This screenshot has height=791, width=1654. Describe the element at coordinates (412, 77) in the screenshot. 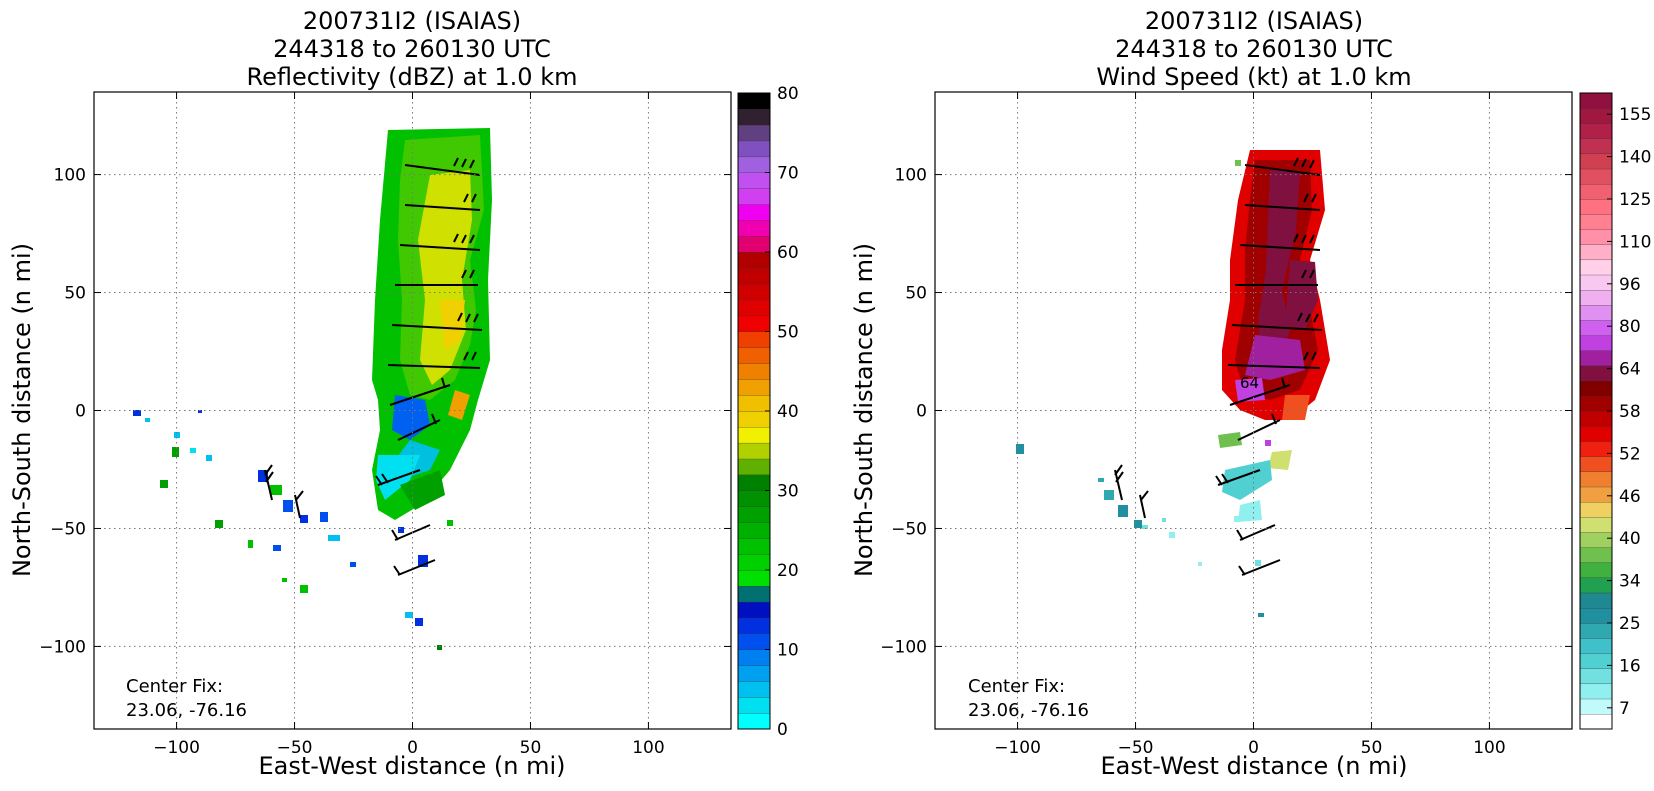

I see `left-title-line-3: Reflectivity (dBZ) at 1.0 km` at that location.